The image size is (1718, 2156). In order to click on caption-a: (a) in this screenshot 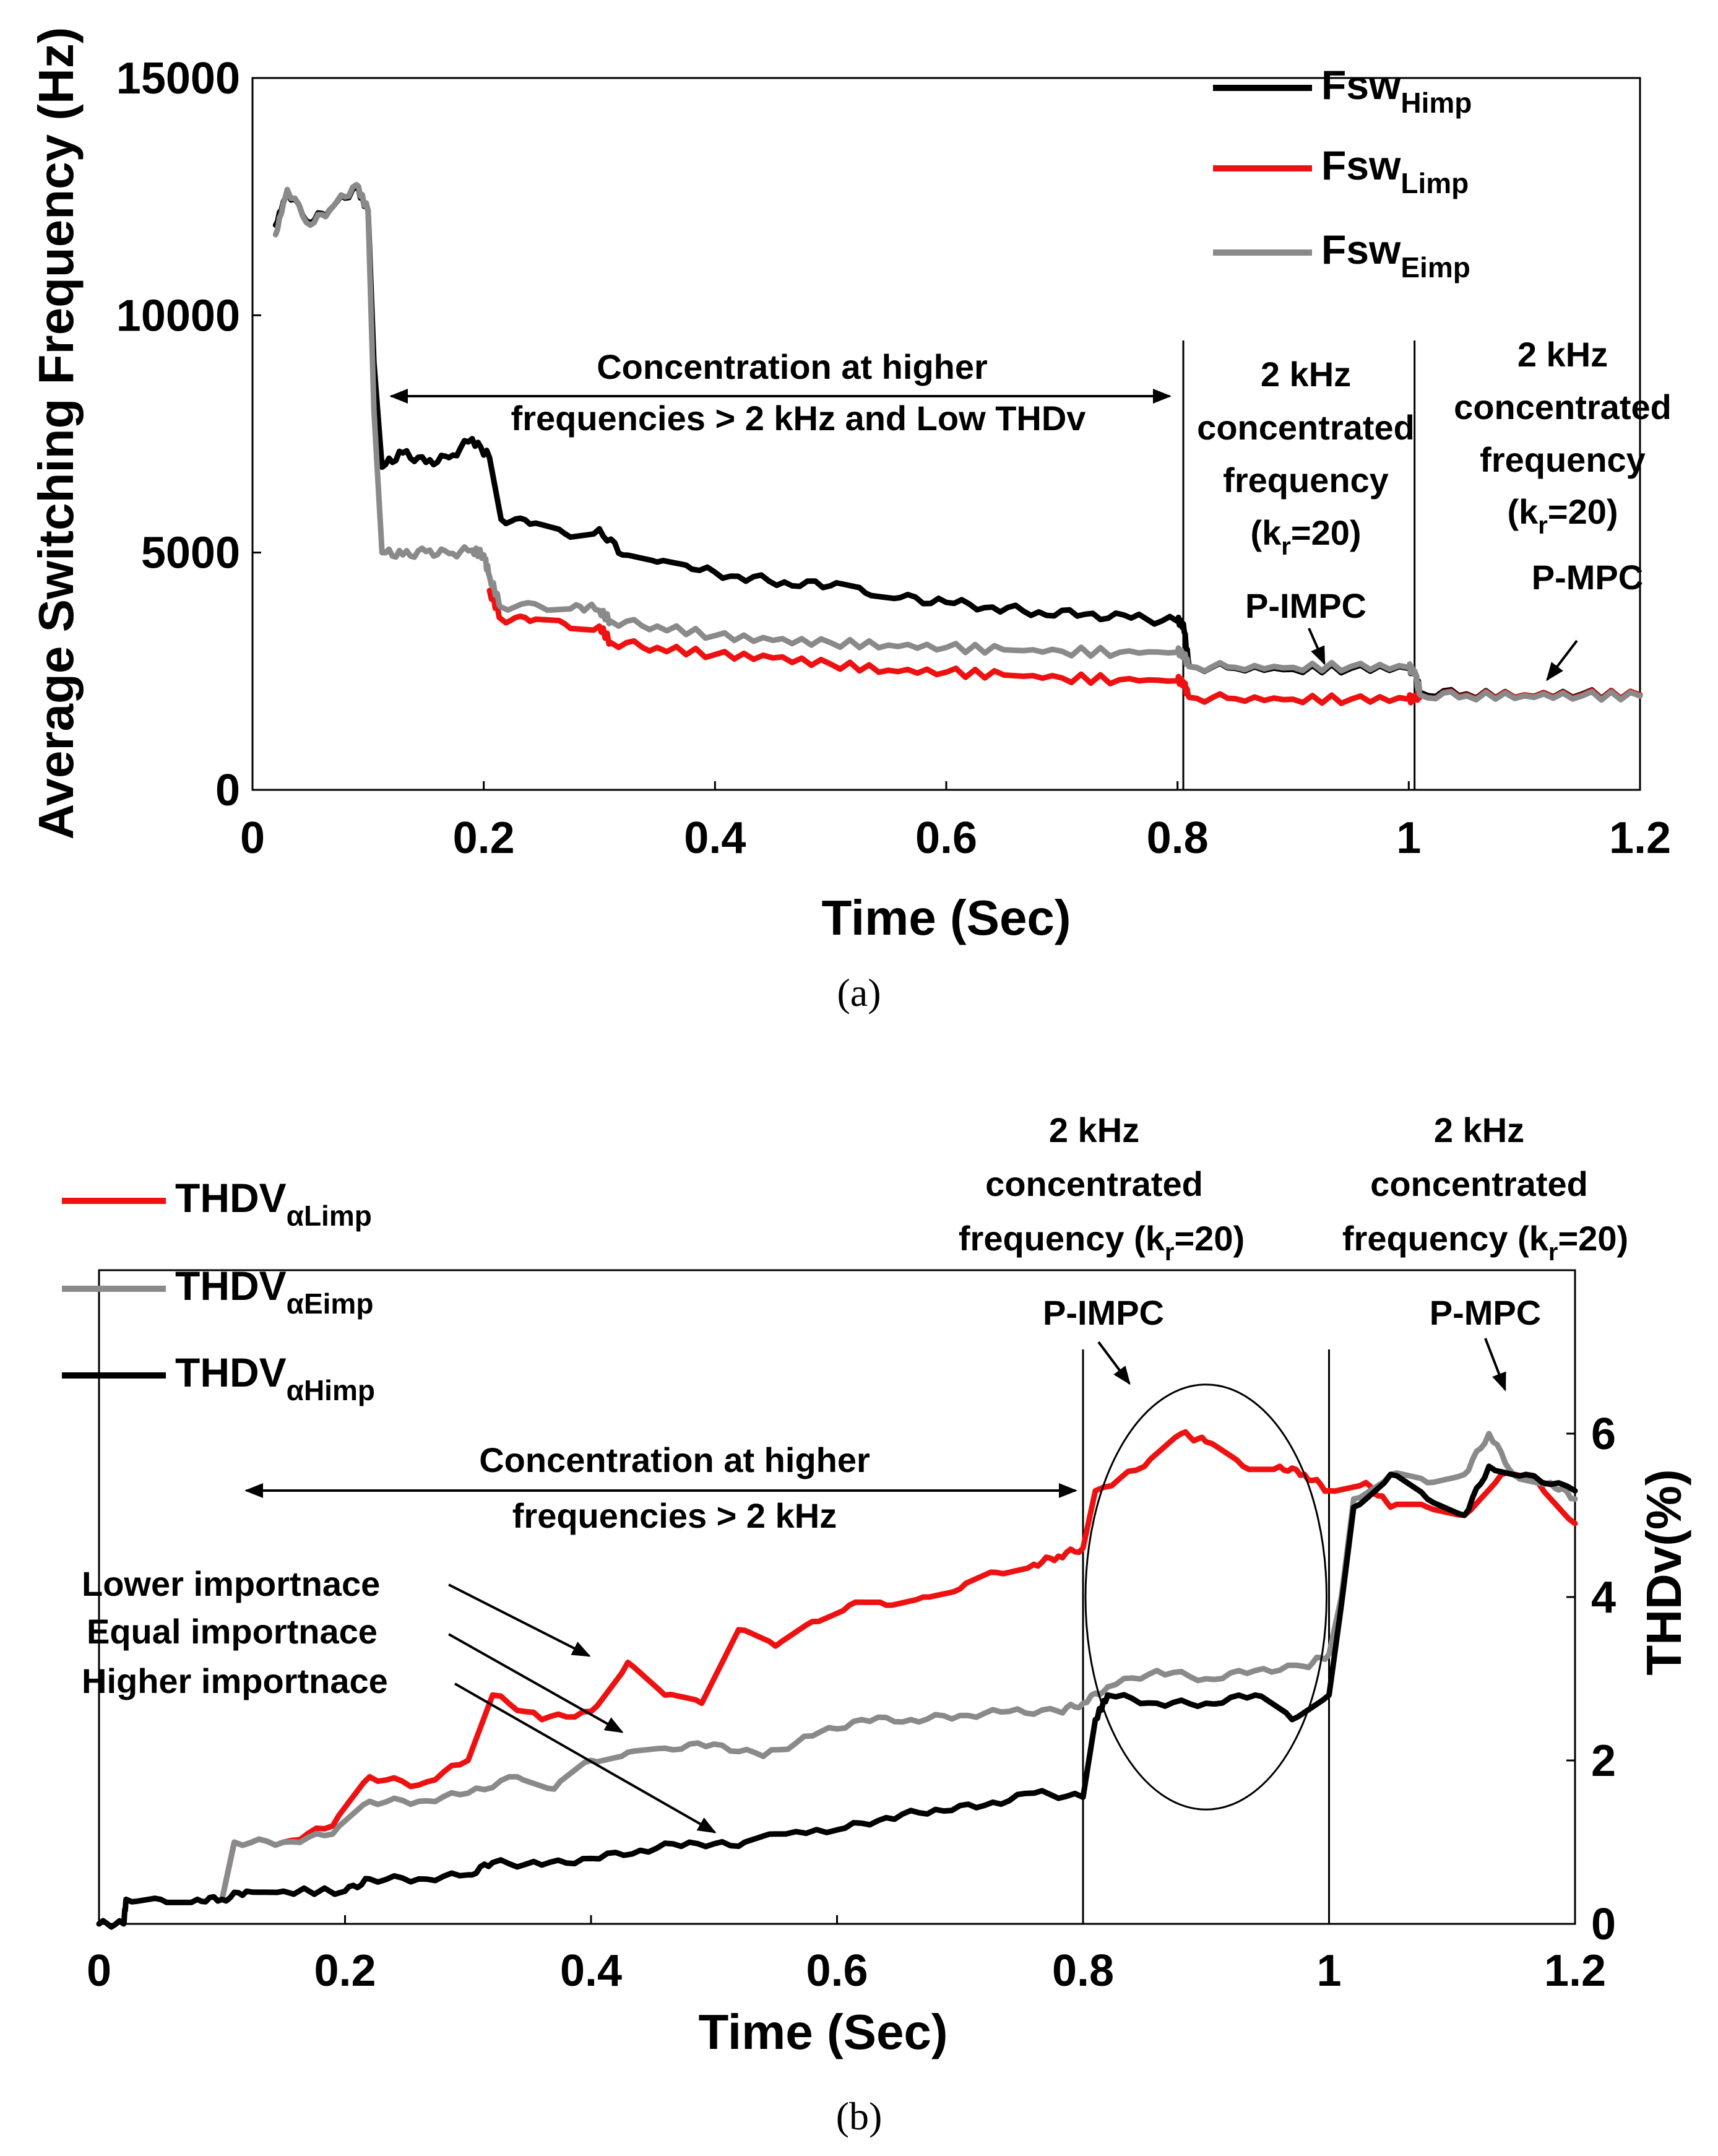, I will do `click(859, 993)`.